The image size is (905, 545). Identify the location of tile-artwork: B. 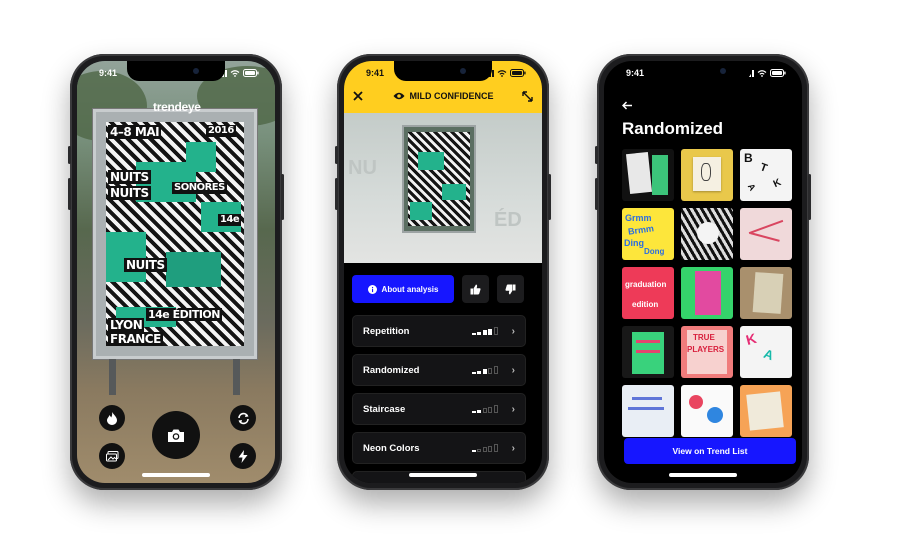
(748, 158).